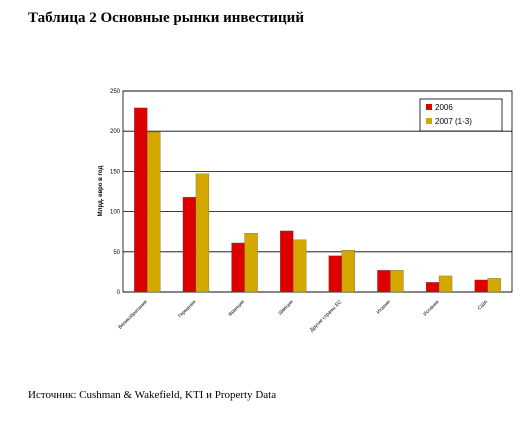  Describe the element at coordinates (285, 307) in the screenshot. I see `x-tick-label: Швеция` at that location.